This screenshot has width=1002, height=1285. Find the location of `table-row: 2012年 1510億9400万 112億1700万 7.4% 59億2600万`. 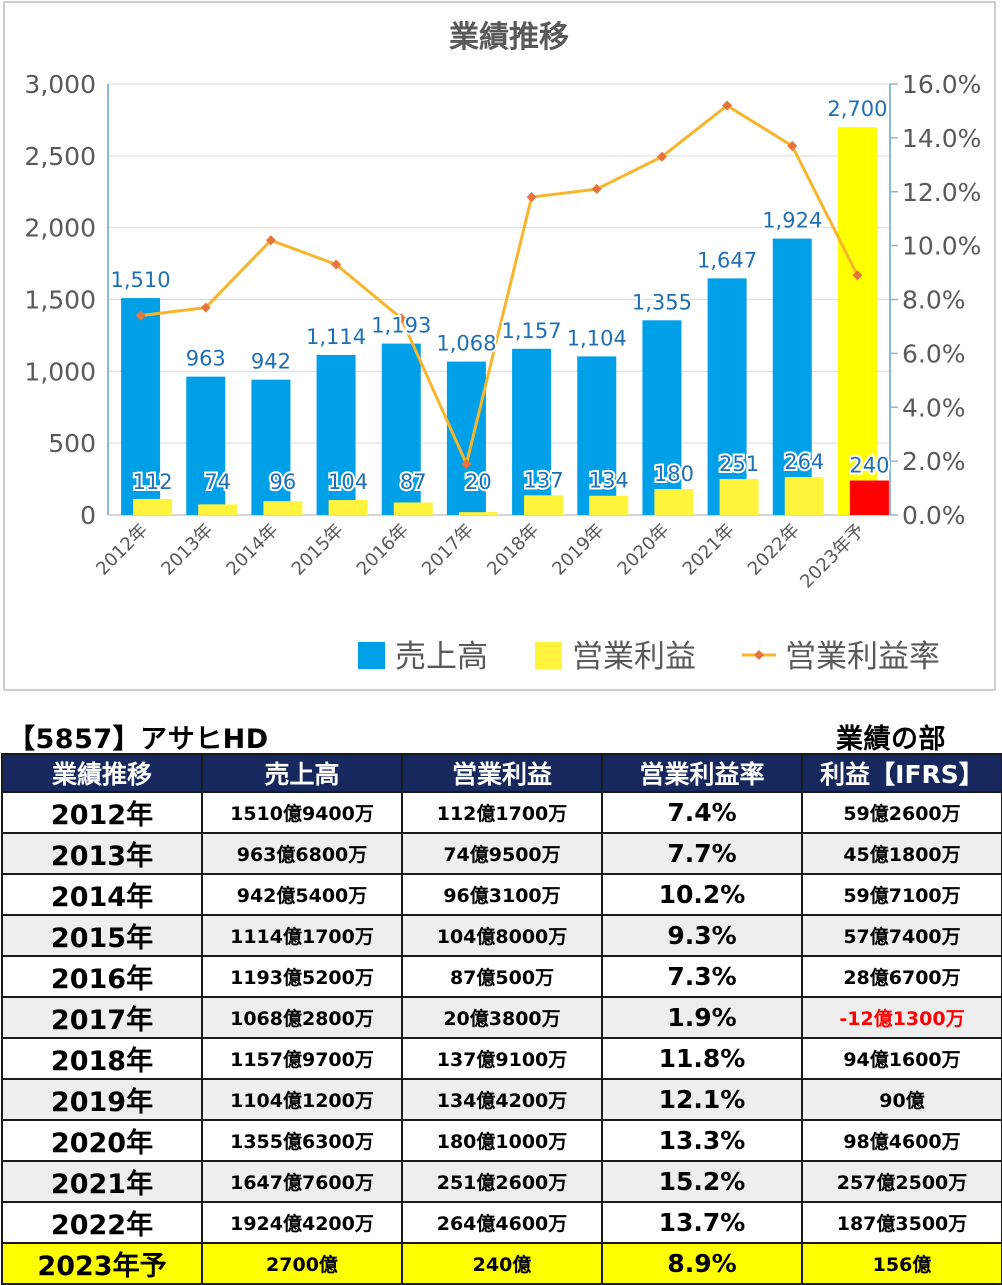

table-row: 2012年 1510億9400万 112億1700万 7.4% 59億2600万 is located at coordinates (501, 812).